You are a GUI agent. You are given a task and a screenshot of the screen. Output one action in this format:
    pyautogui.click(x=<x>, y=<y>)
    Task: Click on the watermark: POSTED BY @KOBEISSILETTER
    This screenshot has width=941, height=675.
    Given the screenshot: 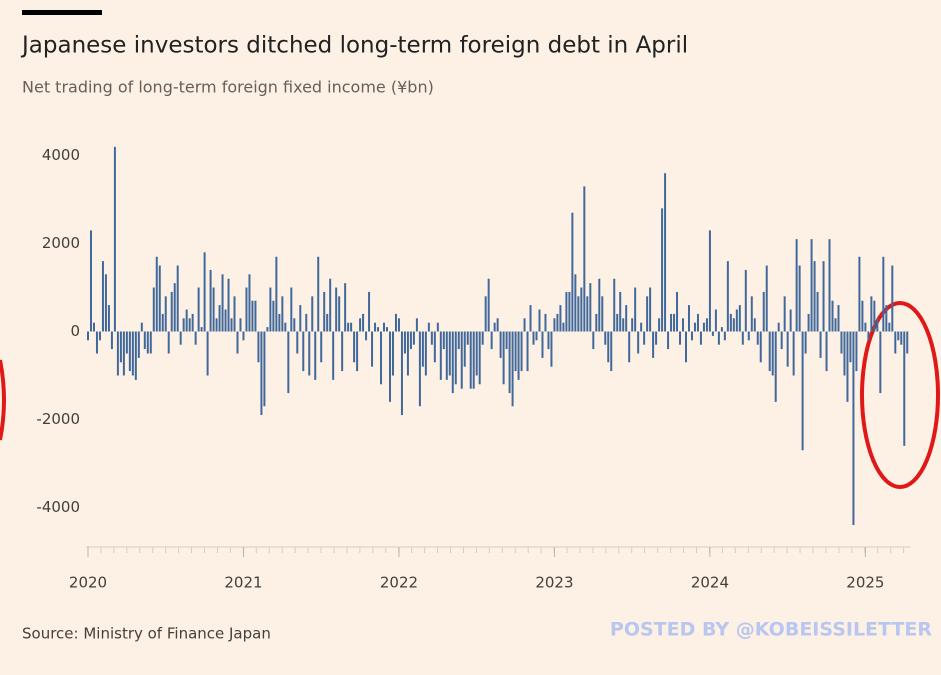 What is the action you would take?
    pyautogui.click(x=771, y=630)
    